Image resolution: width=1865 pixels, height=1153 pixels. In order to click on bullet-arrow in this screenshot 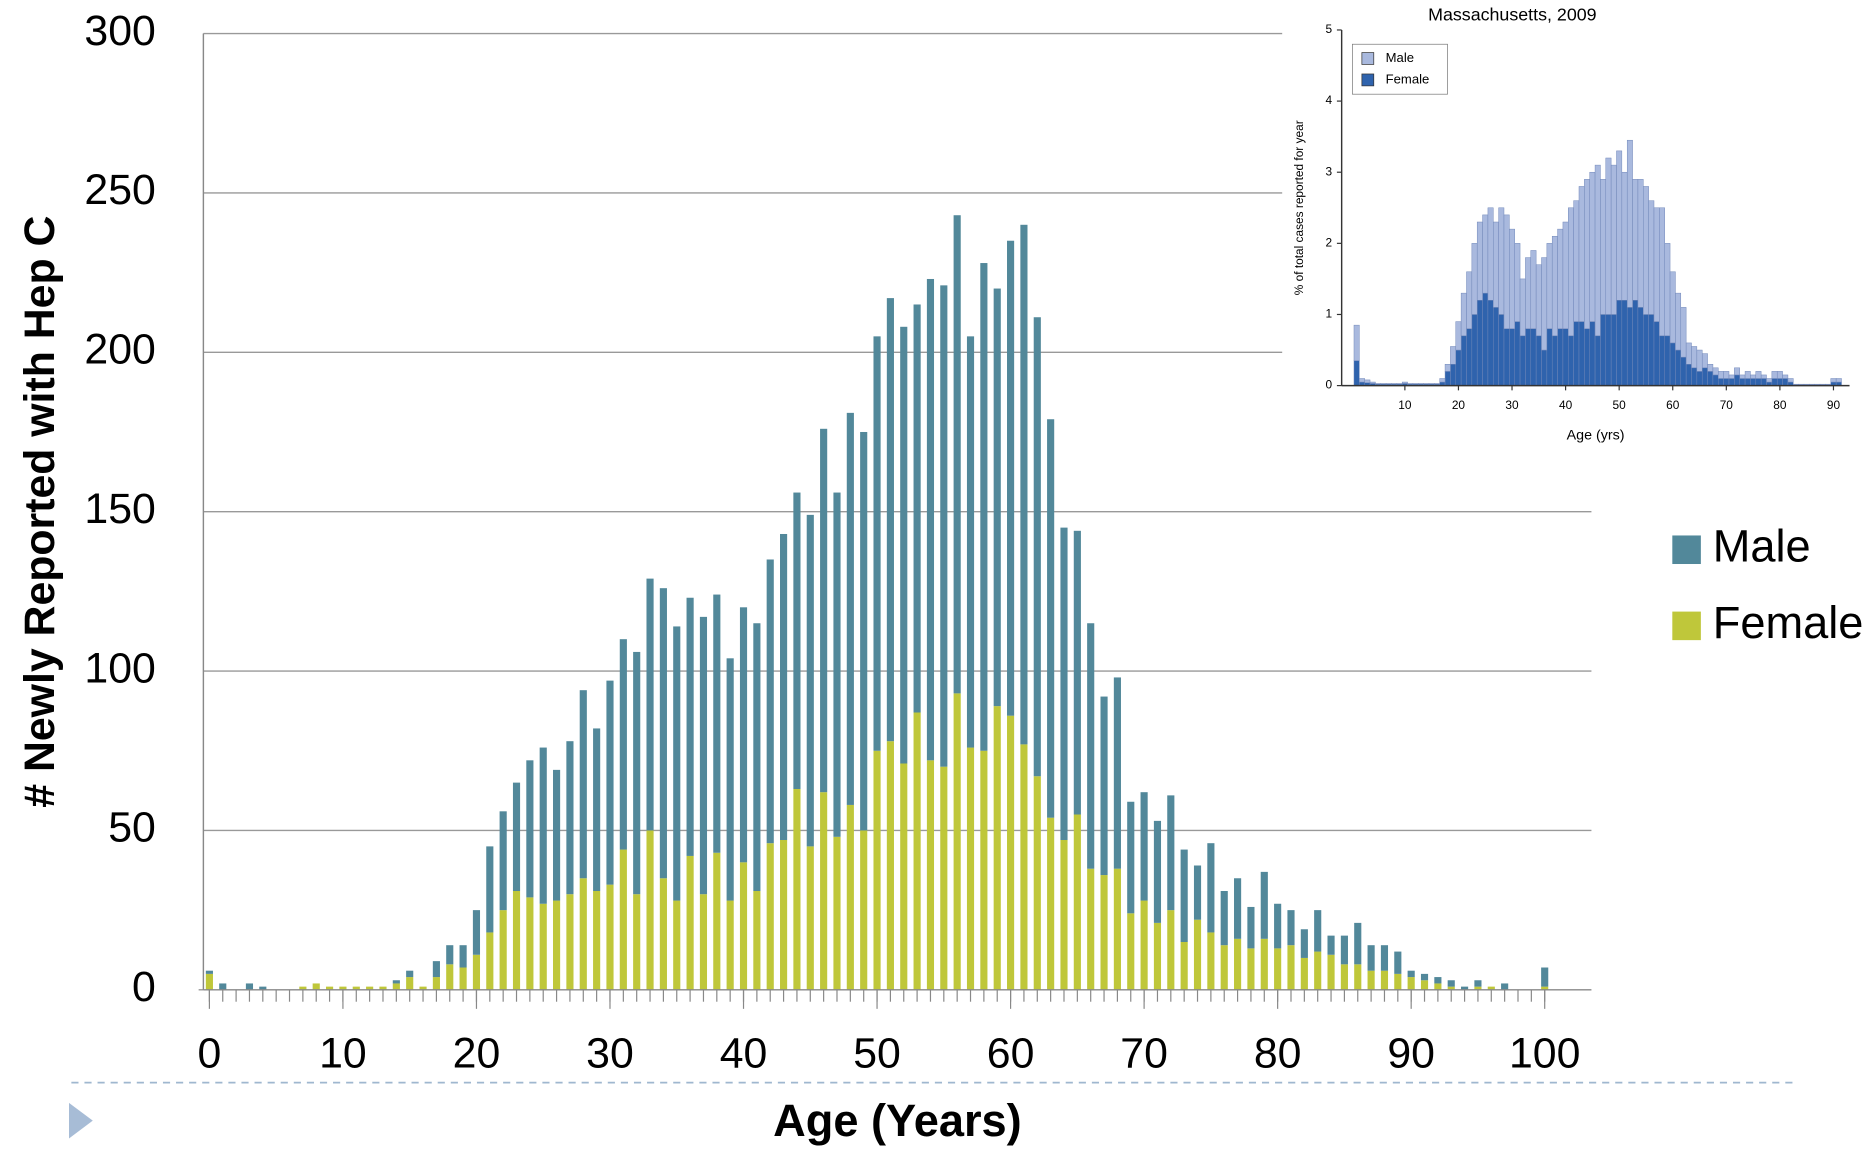, I will do `click(80, 1120)`.